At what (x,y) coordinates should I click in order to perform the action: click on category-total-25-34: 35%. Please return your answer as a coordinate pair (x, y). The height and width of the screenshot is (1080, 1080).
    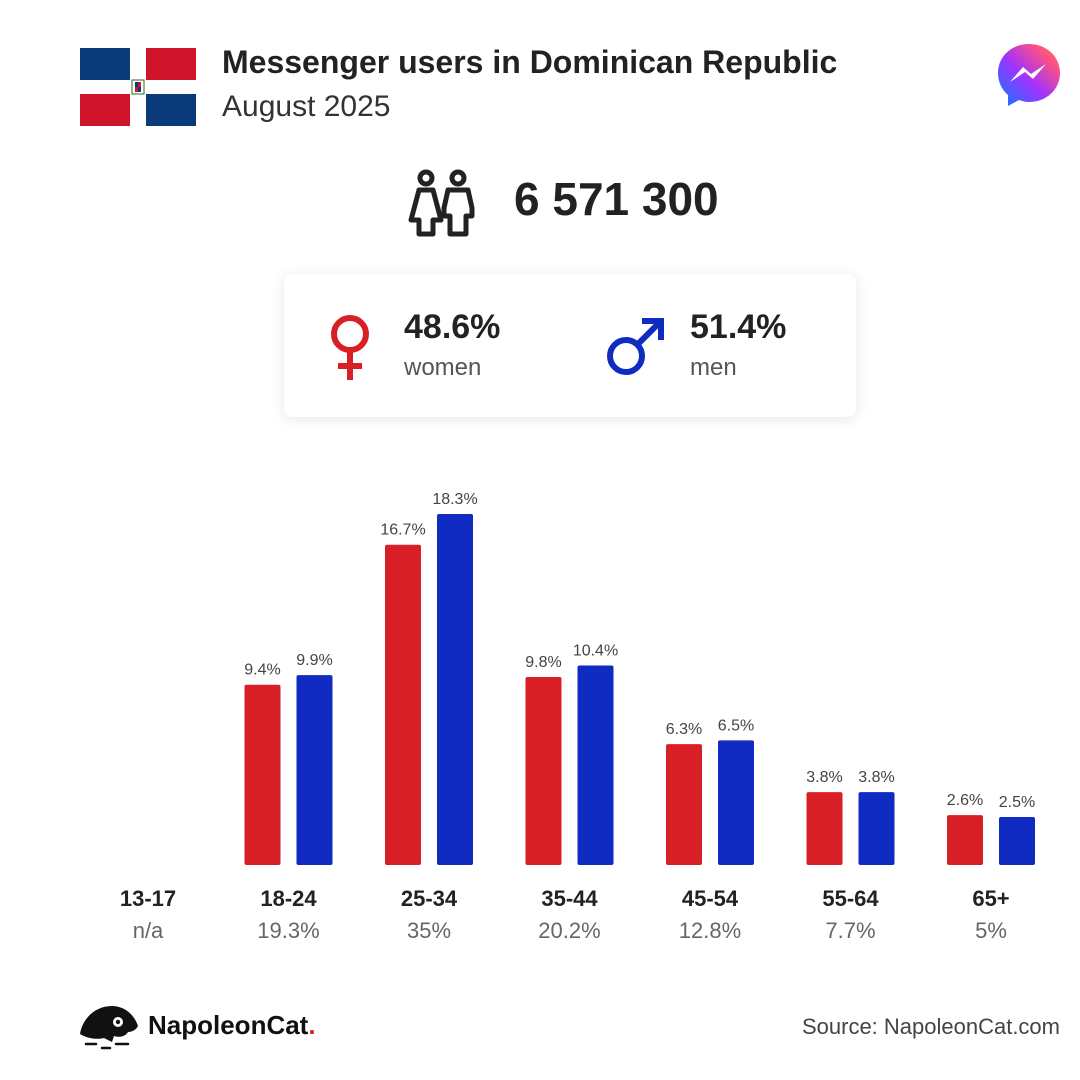
    Looking at the image, I should click on (429, 930).